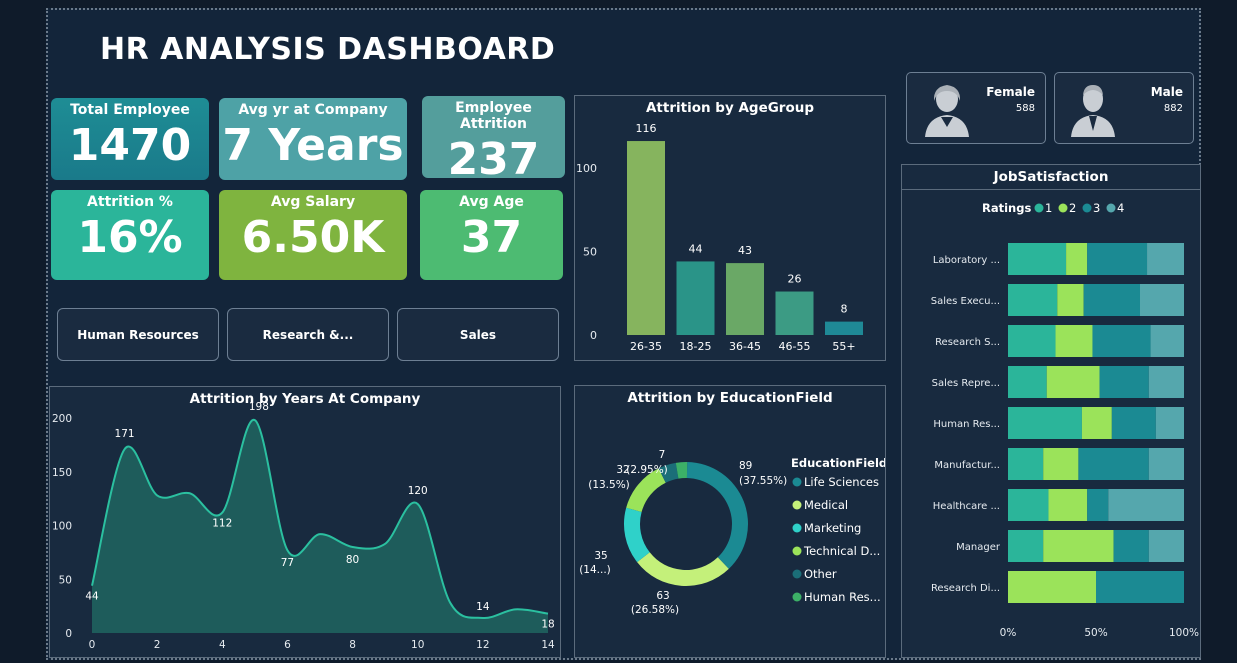 This screenshot has width=1237, height=663. I want to click on legend-label: 4, so click(1120, 208).